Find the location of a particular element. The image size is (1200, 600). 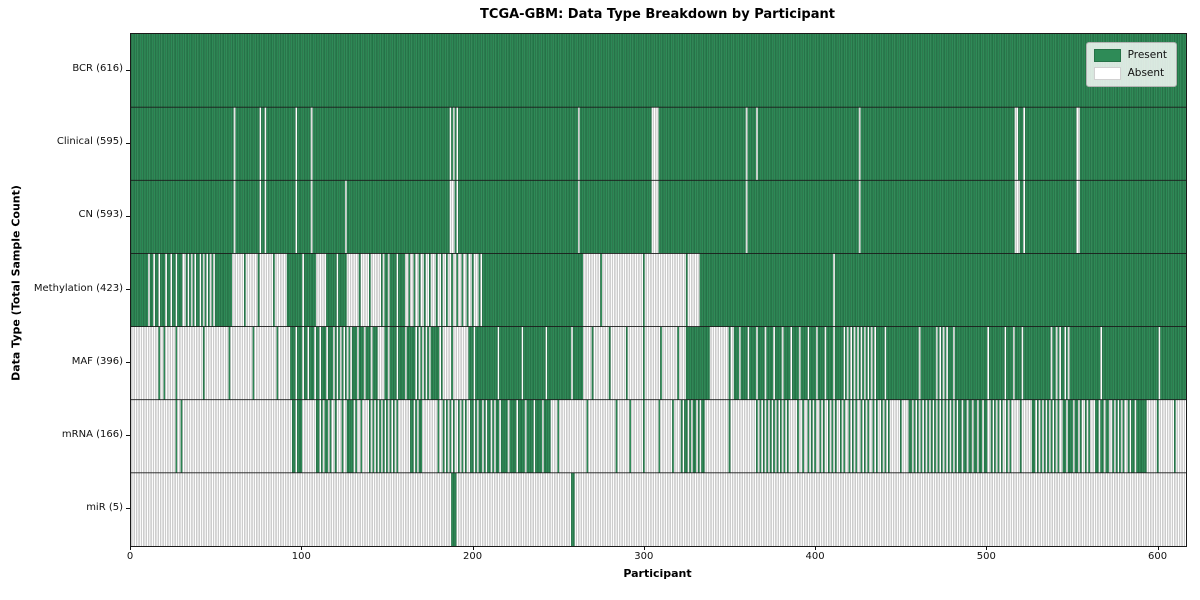

y-tick-label: miR (5) is located at coordinates (104, 507).